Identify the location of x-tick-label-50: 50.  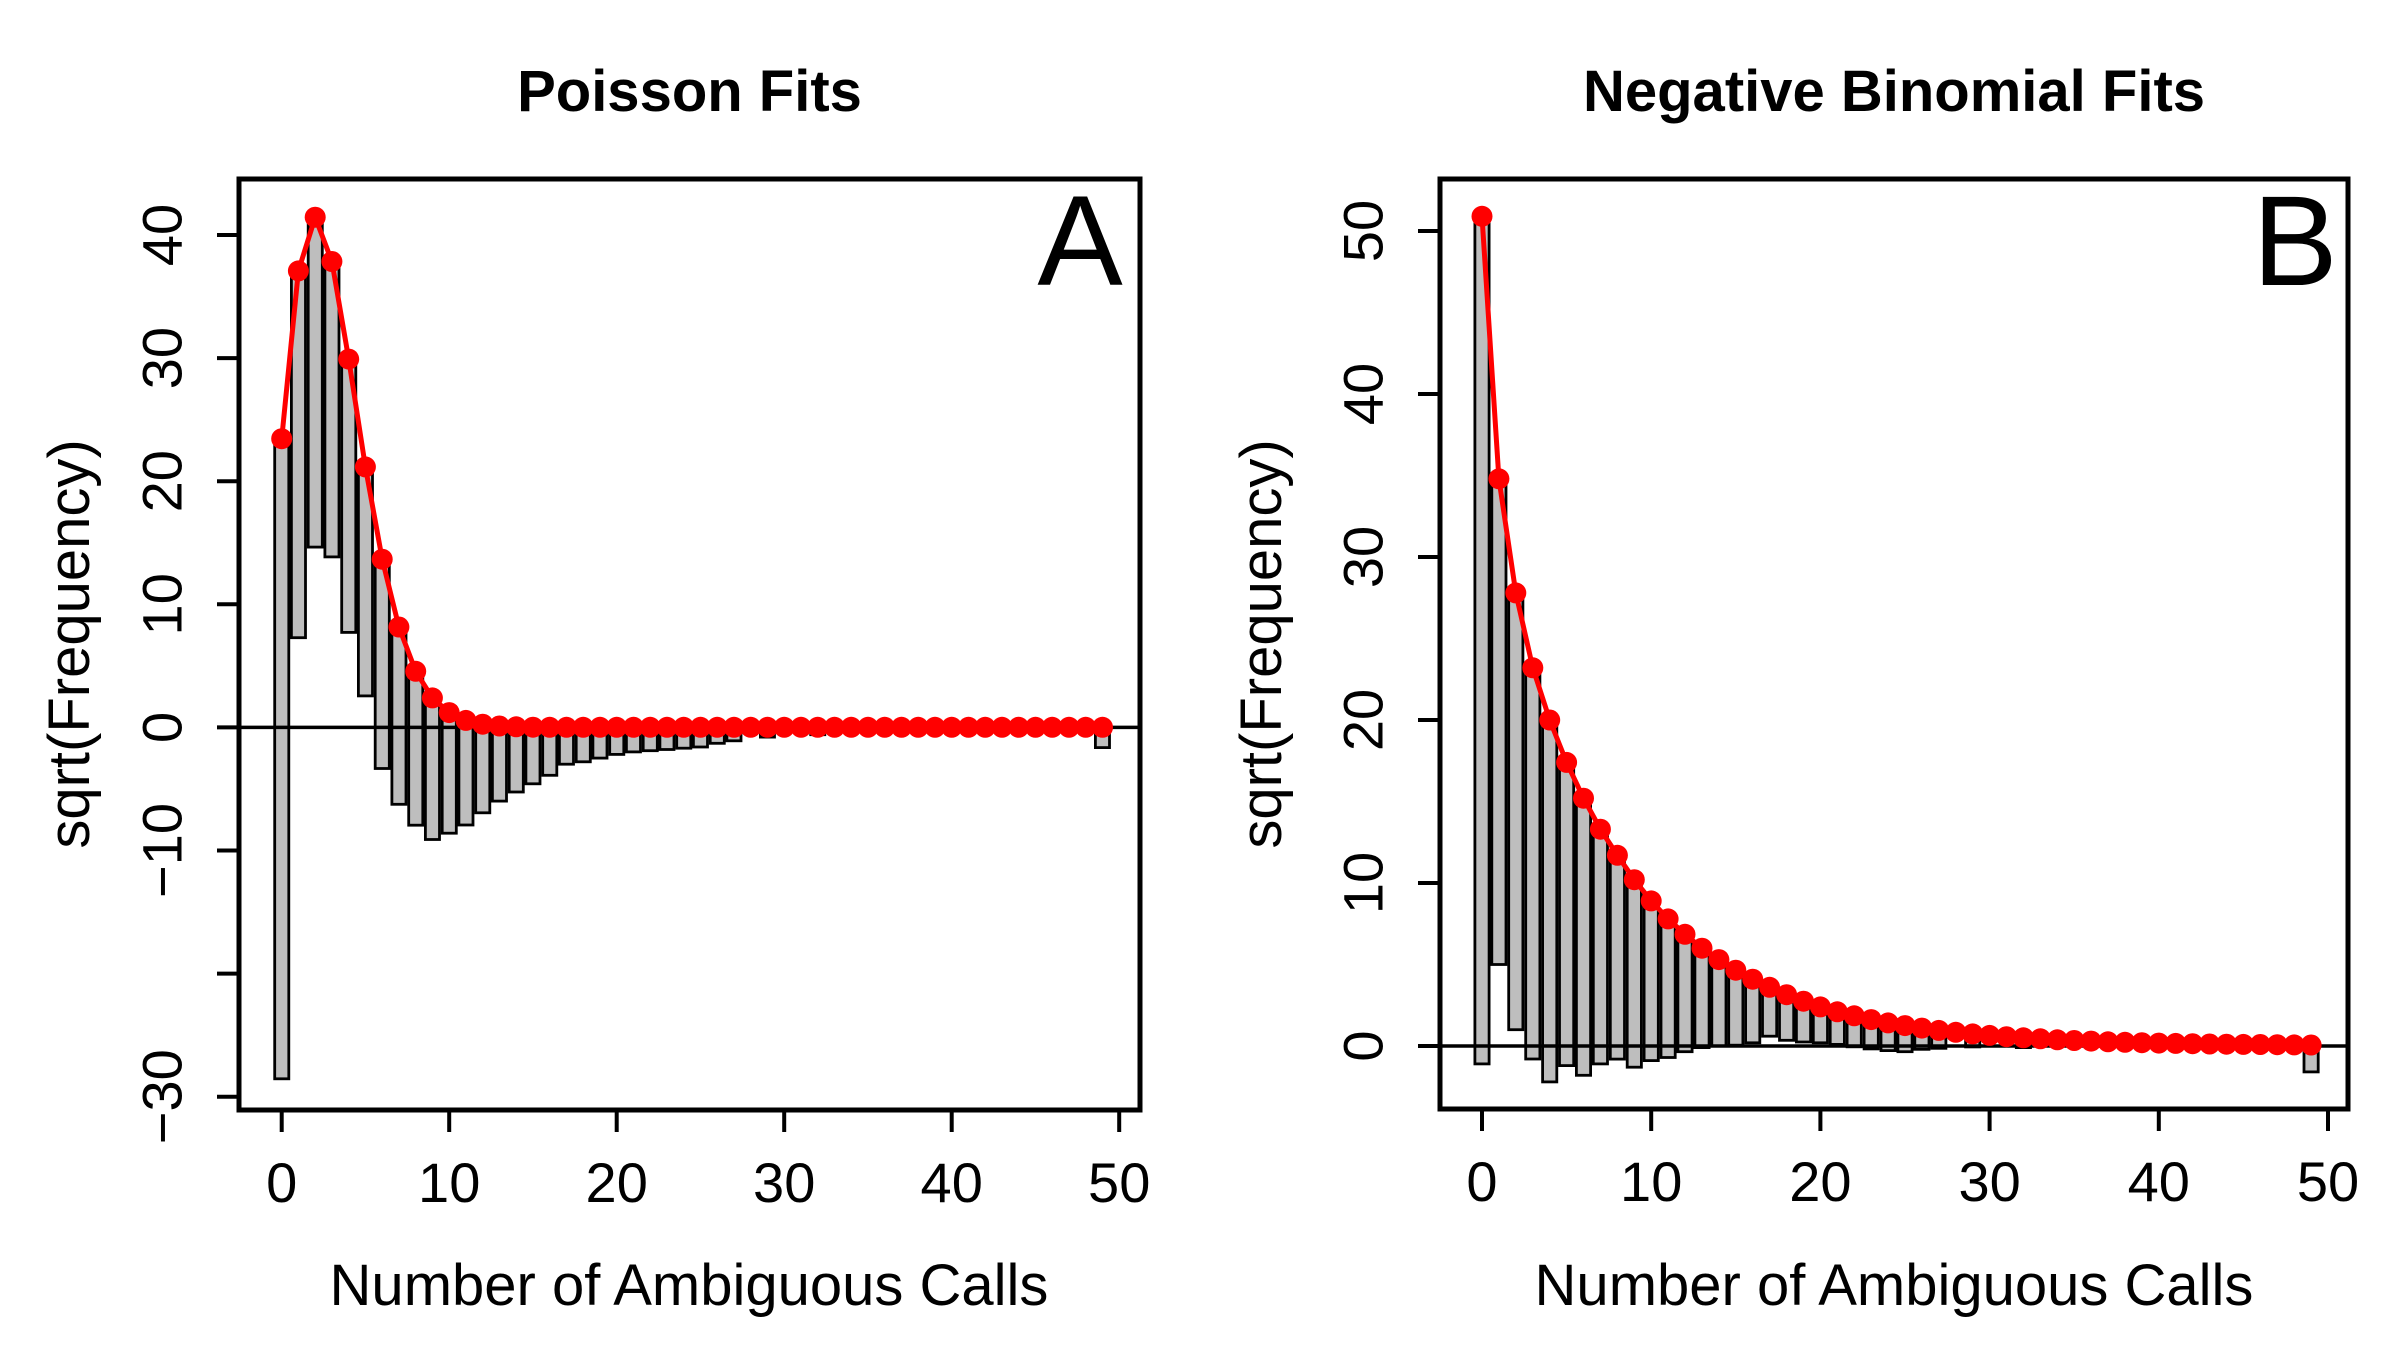
(2328, 1181).